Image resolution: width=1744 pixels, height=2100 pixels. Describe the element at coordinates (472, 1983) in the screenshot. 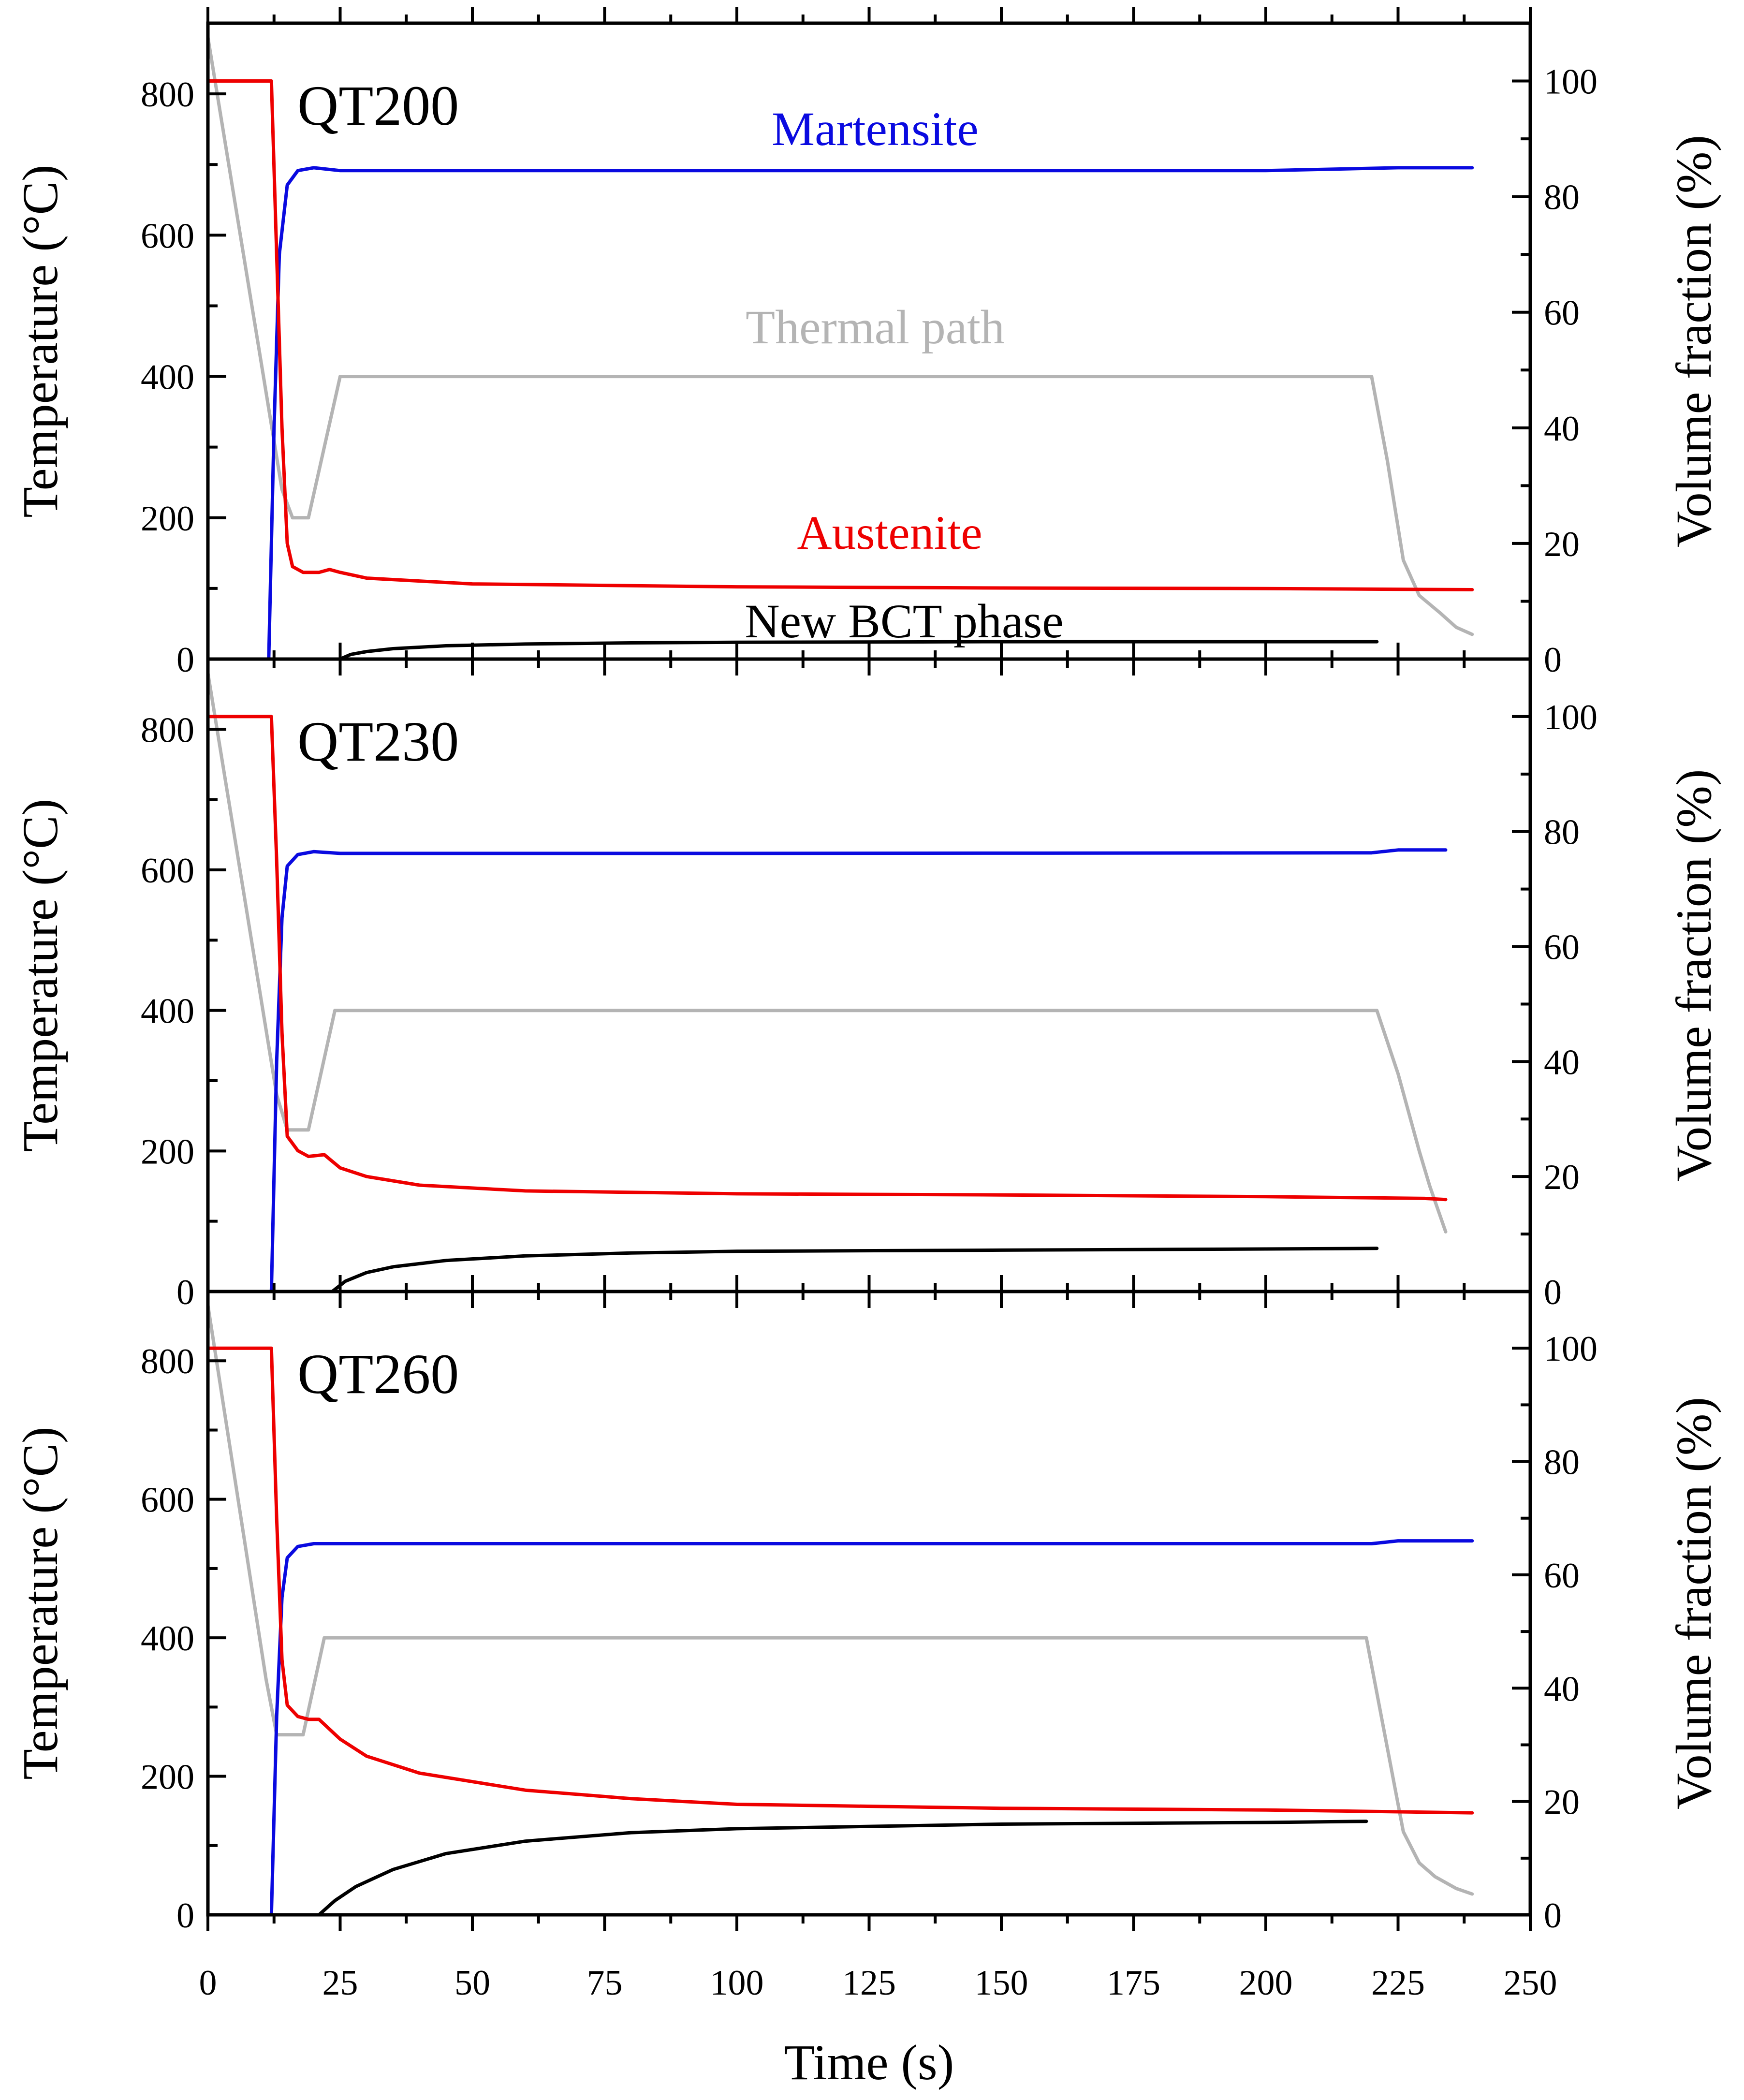

I see `x-tick-label: 50` at that location.